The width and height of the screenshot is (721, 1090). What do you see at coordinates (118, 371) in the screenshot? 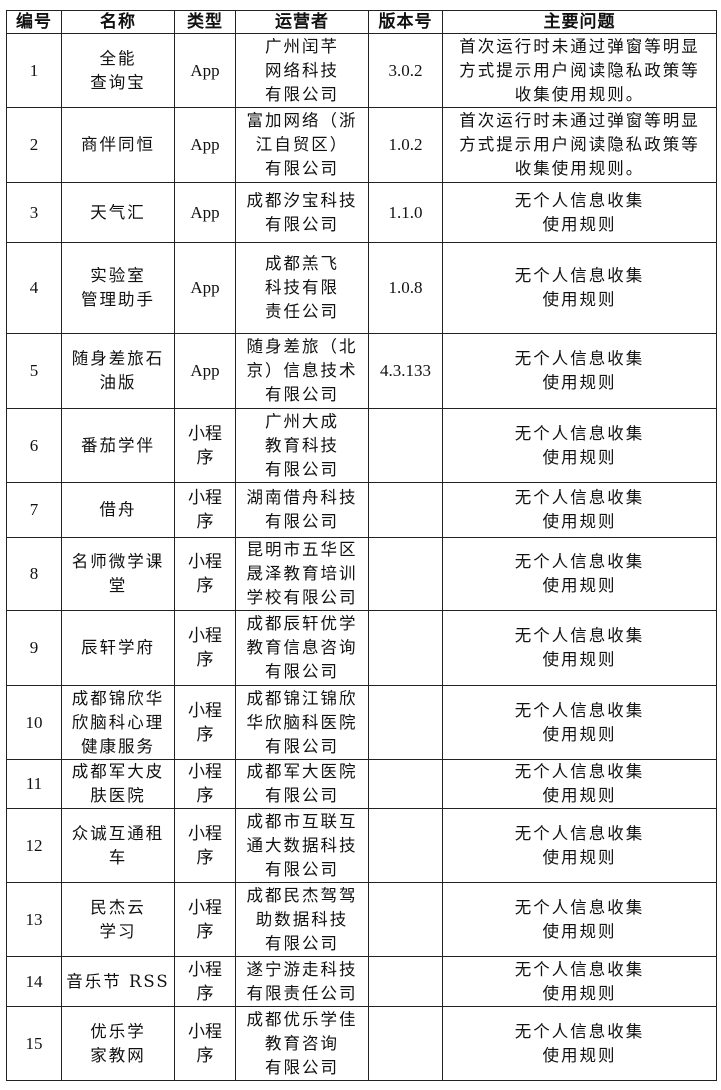
I see `cell-name: 随身差旅石 油版` at bounding box center [118, 371].